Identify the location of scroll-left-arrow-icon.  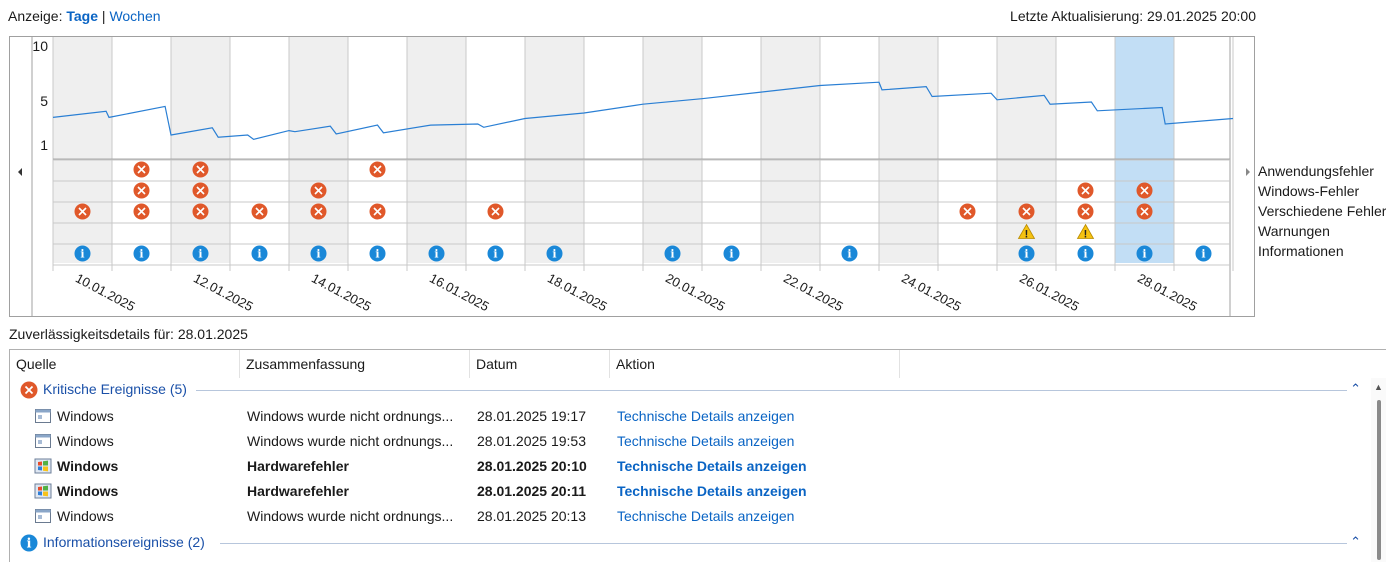
(20, 172).